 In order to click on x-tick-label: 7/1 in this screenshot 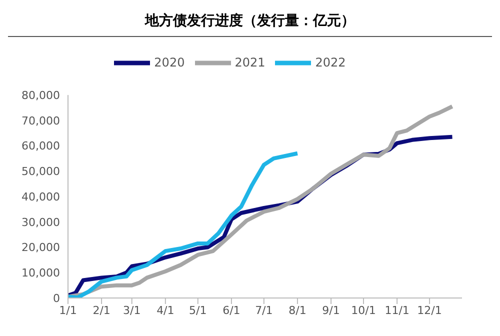, I will do `click(264, 310)`.